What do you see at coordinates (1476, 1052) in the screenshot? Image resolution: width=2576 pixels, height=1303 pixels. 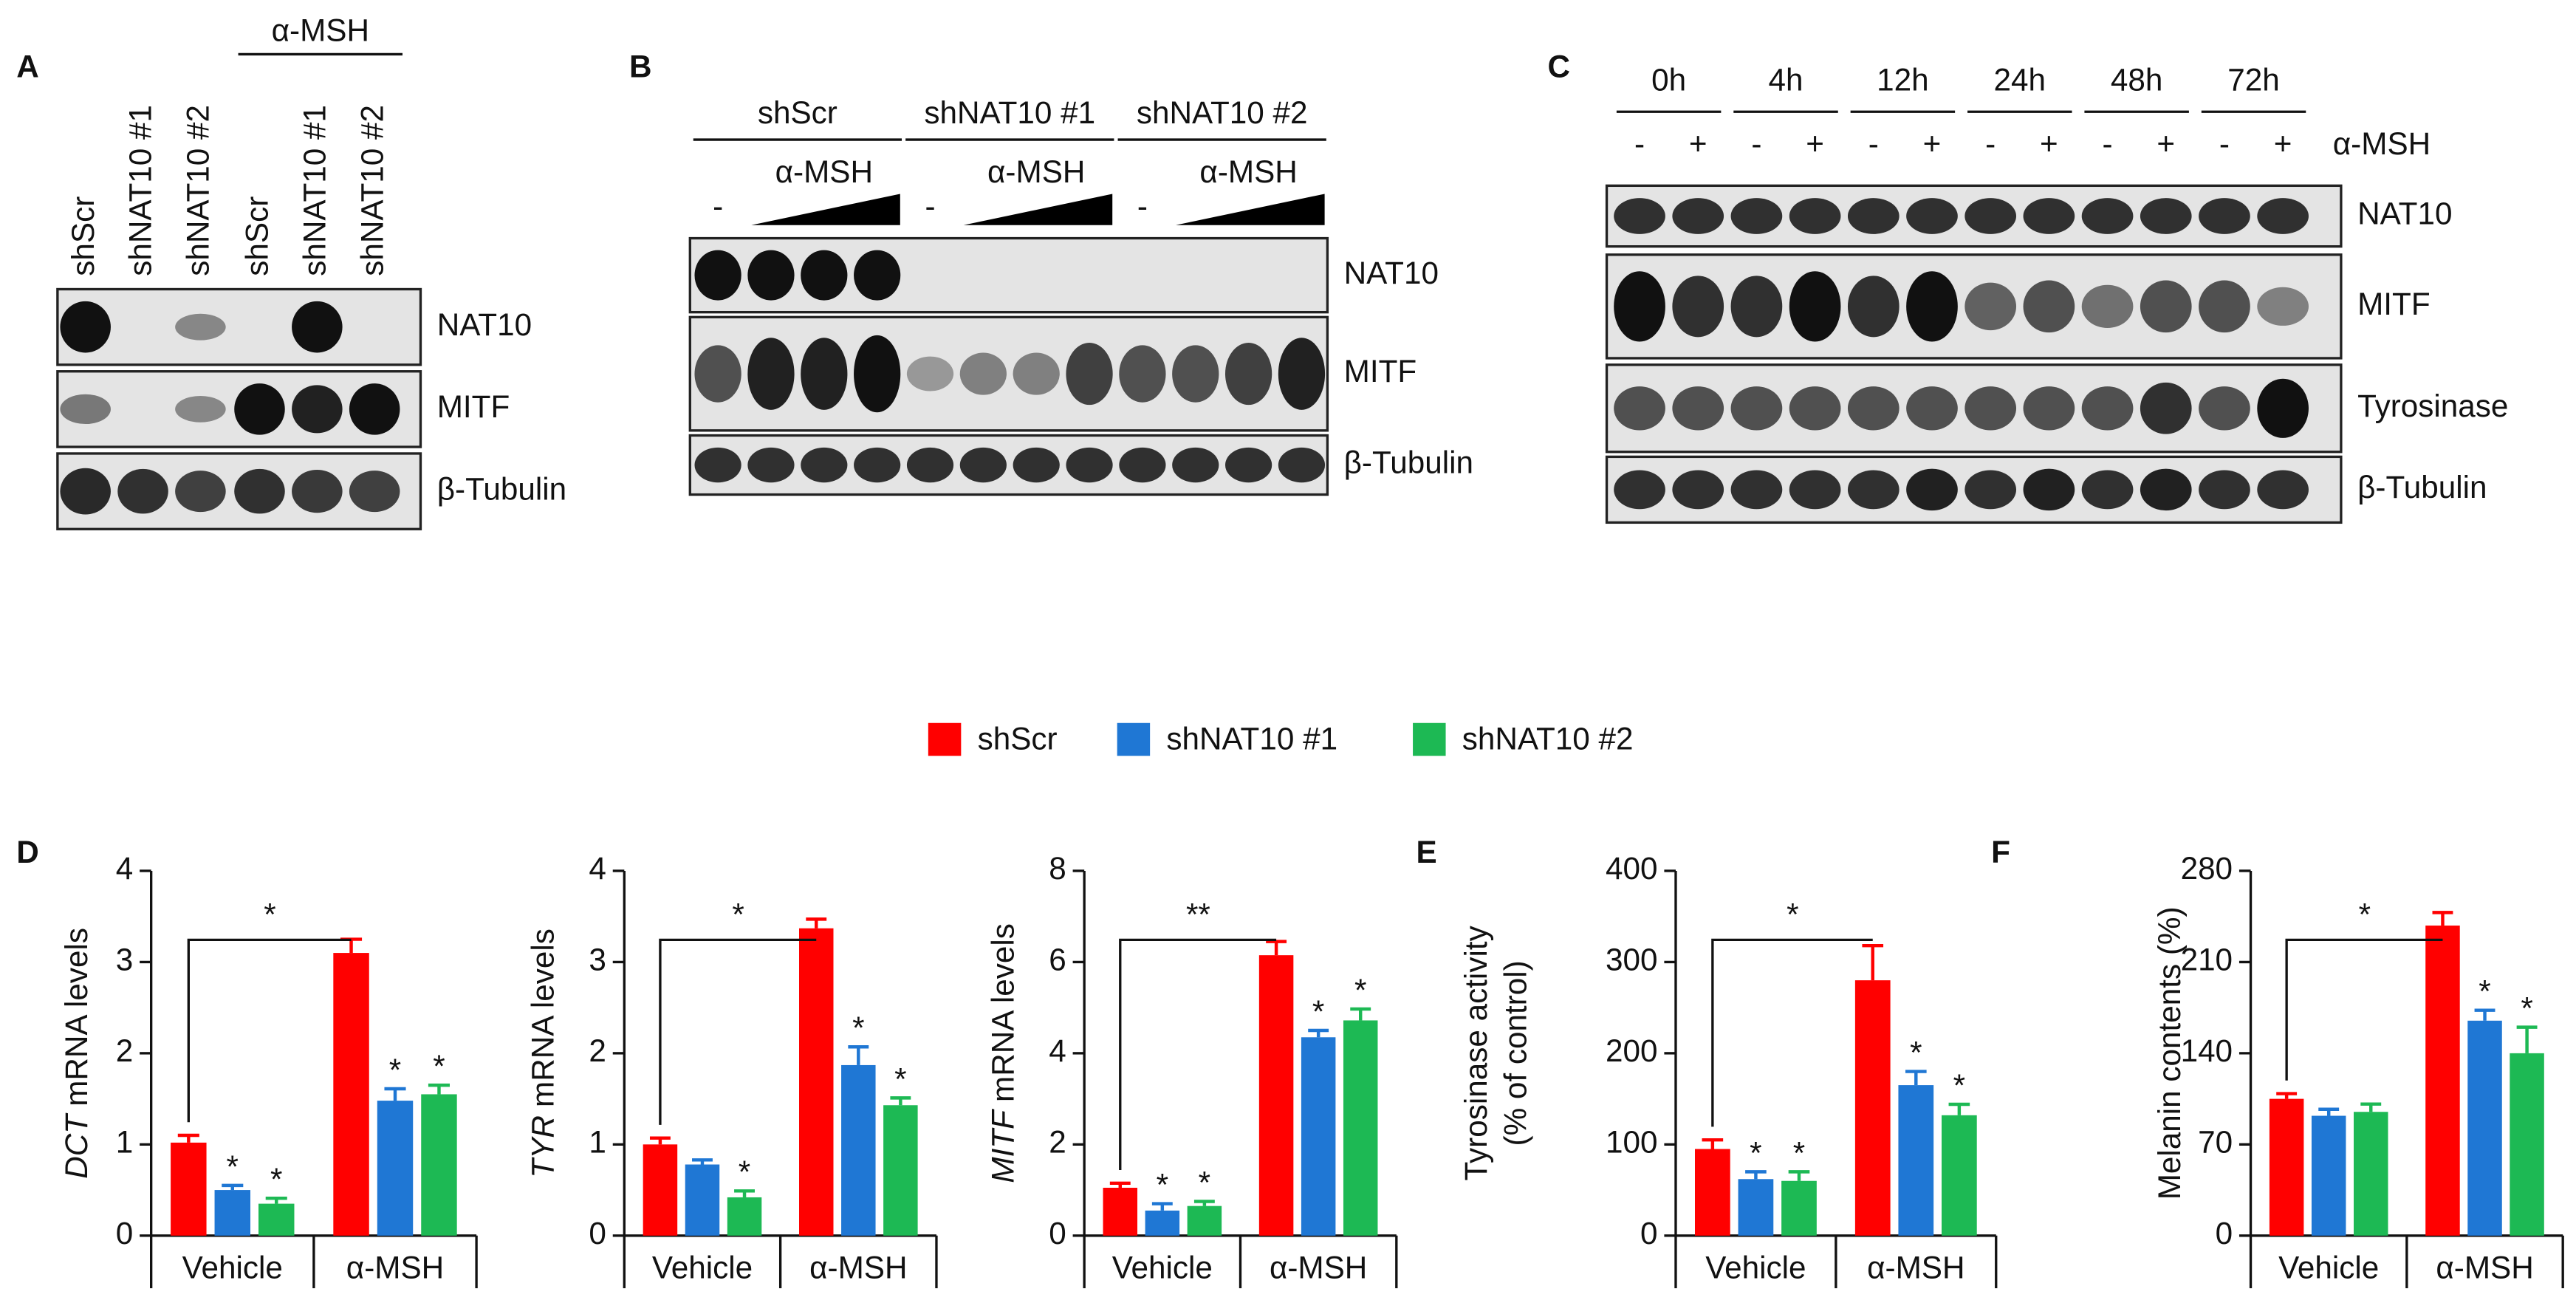 I see `y-axis-label-line: Tyrosinase activity` at bounding box center [1476, 1052].